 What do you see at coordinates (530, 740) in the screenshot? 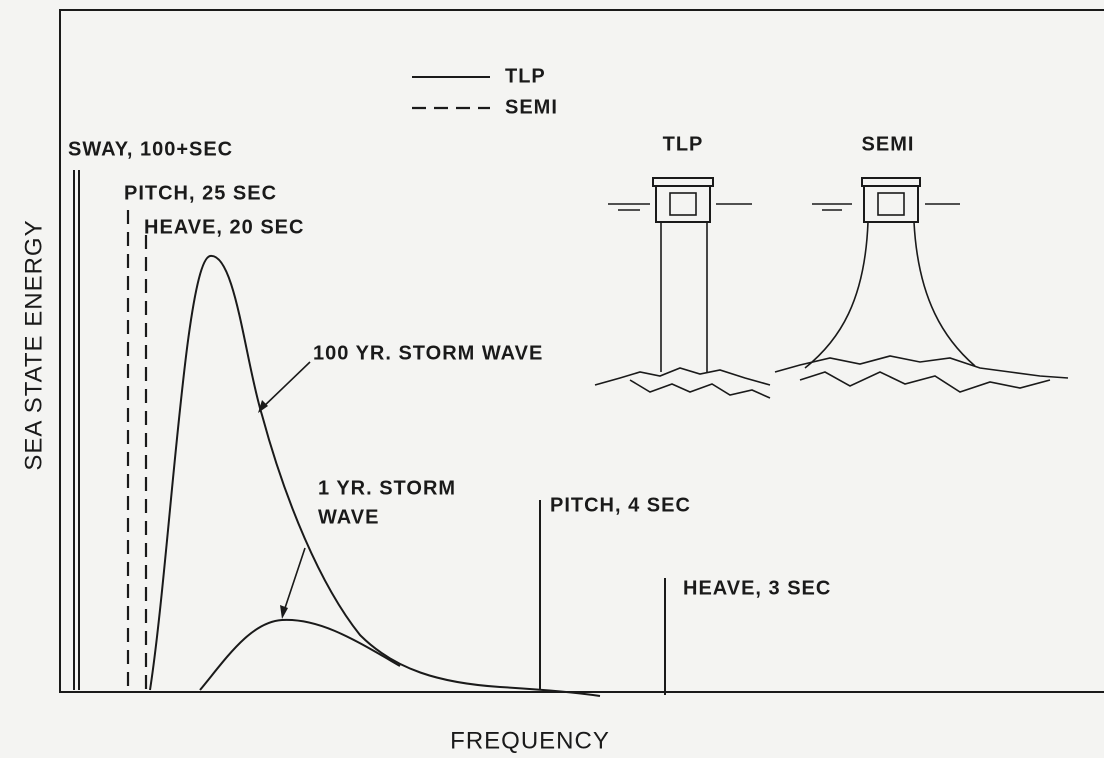
I see `x-axis-label: FREQUENCY` at bounding box center [530, 740].